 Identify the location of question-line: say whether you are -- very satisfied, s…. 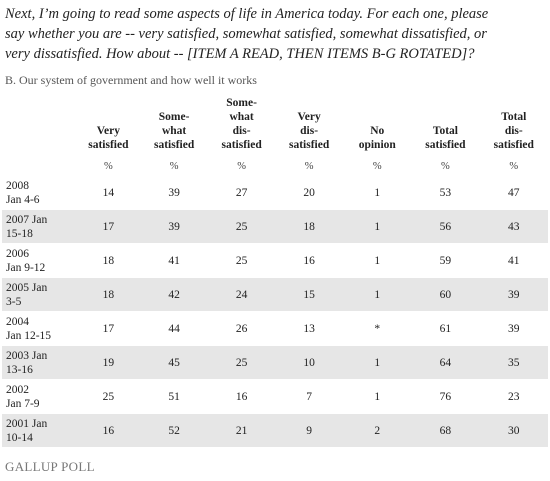
(246, 34).